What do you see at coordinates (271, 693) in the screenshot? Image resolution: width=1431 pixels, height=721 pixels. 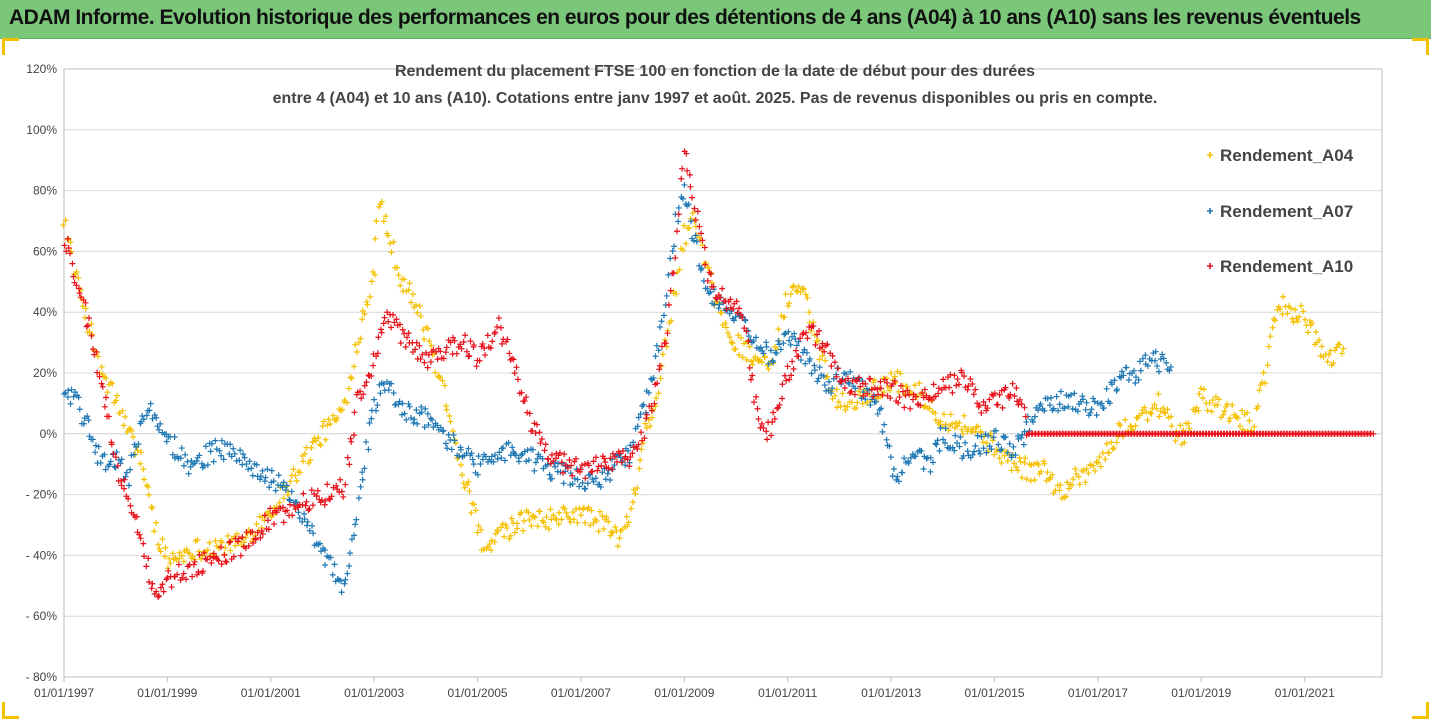 I see `x-tick-label: 01/01/2001` at bounding box center [271, 693].